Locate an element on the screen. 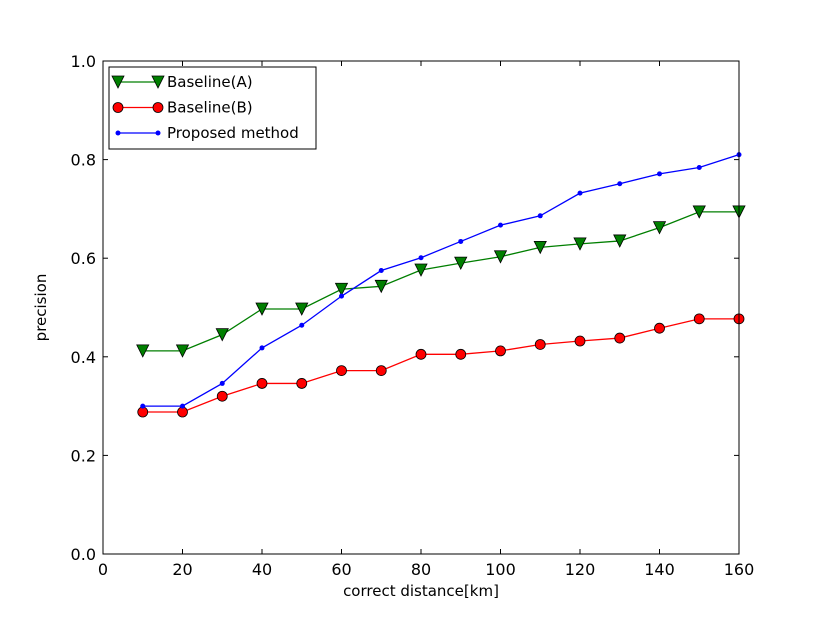  x-tick-label: 160 is located at coordinates (739, 569).